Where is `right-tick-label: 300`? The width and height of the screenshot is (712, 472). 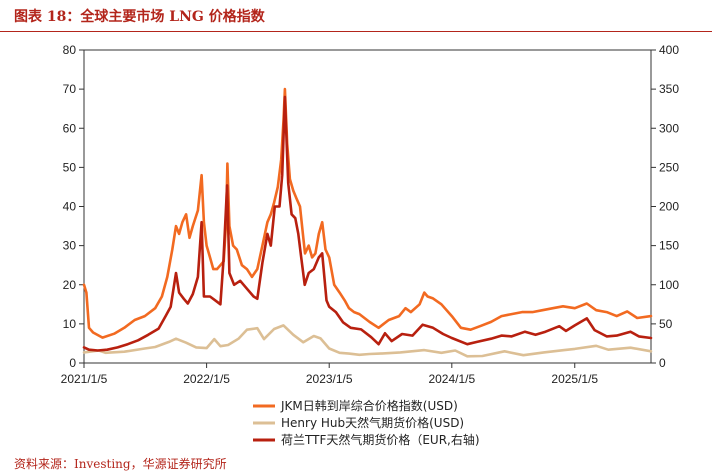 right-tick-label: 300 is located at coordinates (669, 128).